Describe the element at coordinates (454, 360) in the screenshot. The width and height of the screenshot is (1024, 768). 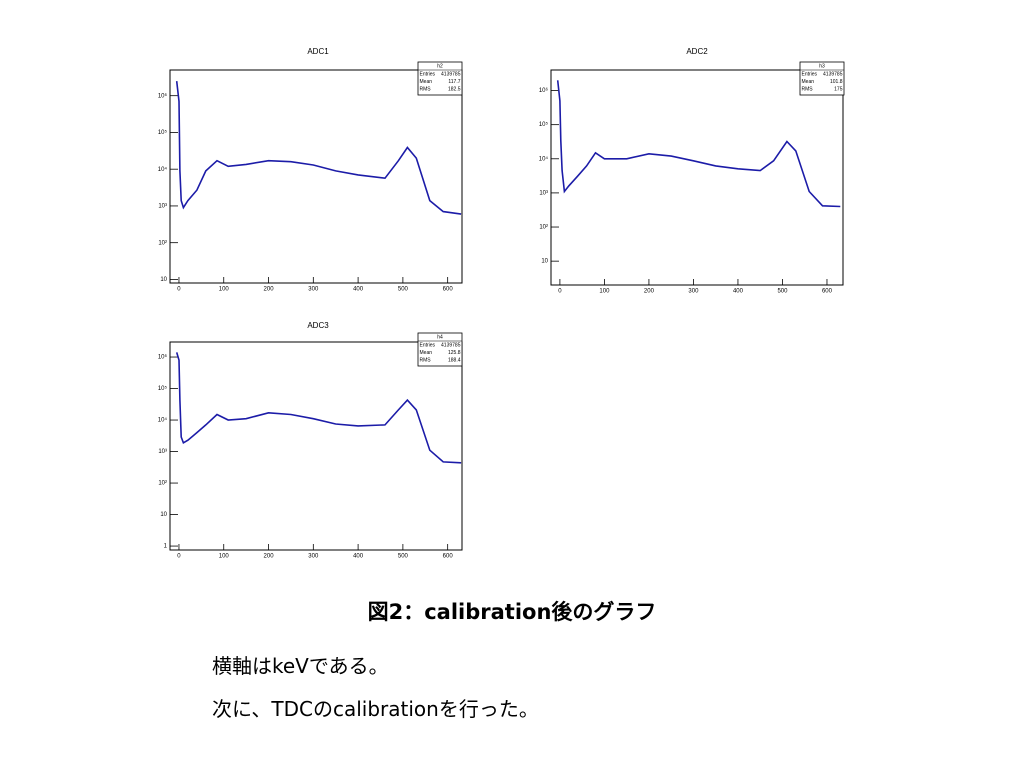
I see `stats-value: 188.4` at that location.